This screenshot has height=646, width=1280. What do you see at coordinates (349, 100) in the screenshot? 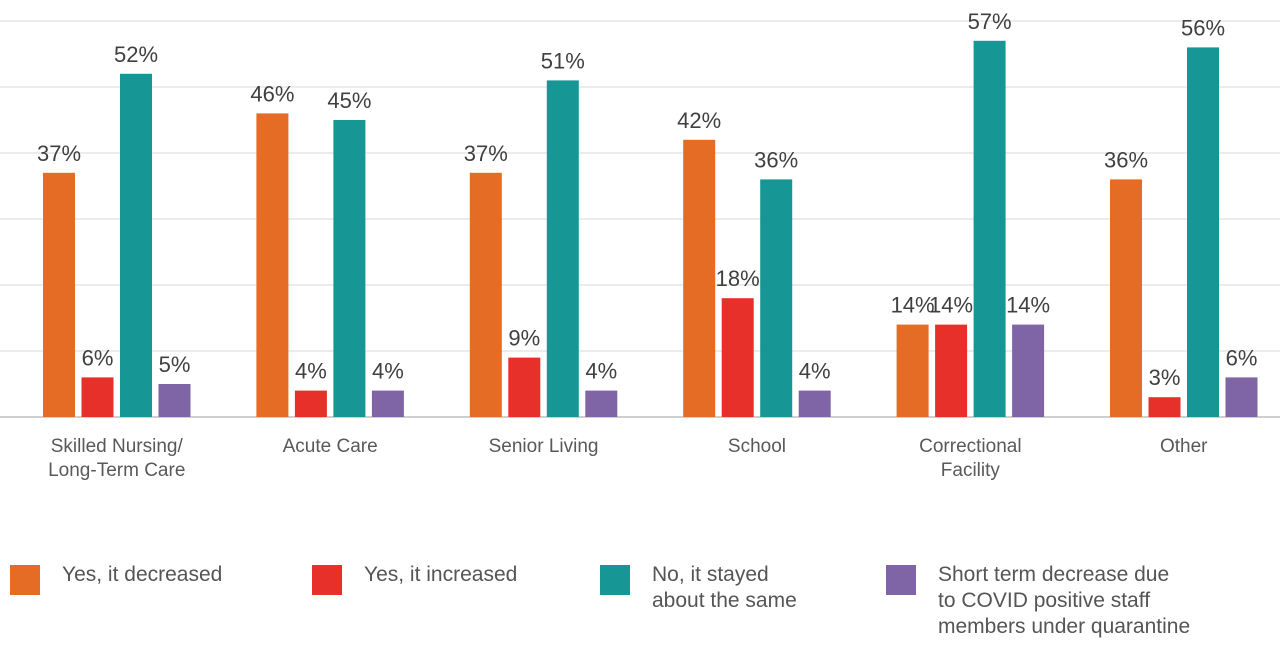
I see `data-label: 45%` at bounding box center [349, 100].